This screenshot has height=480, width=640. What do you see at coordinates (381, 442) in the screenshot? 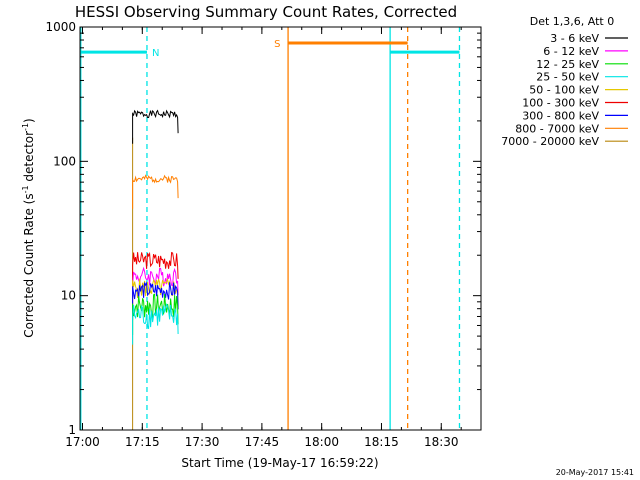
I see `x-tick-label-5: 18:15` at bounding box center [381, 442].